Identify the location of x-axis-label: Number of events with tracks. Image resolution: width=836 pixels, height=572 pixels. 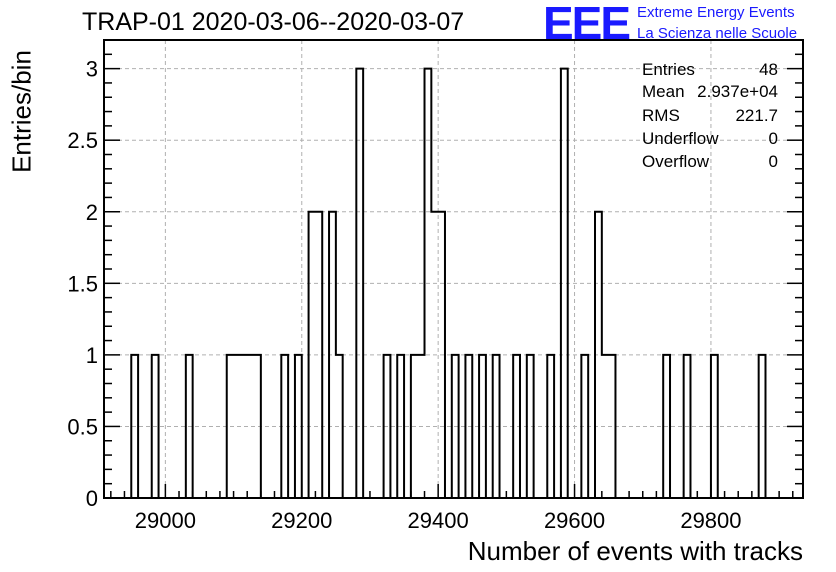
(635, 551).